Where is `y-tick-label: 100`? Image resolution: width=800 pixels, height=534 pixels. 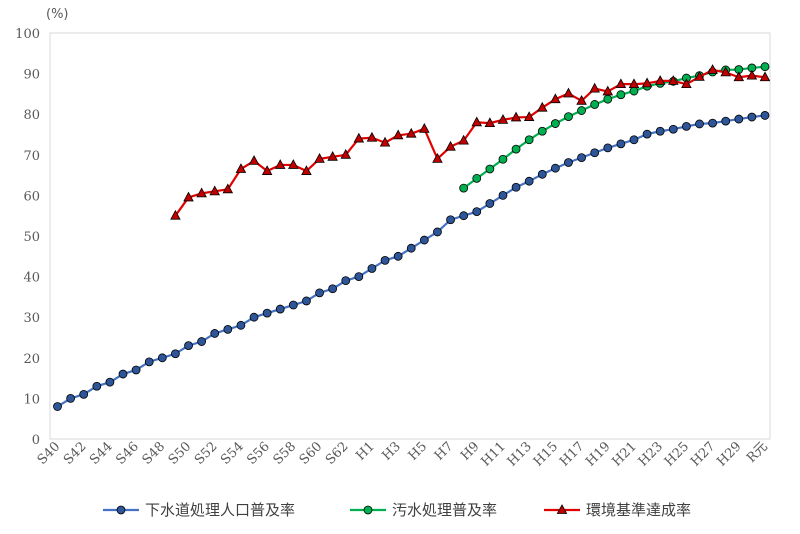 y-tick-label: 100 is located at coordinates (27, 34).